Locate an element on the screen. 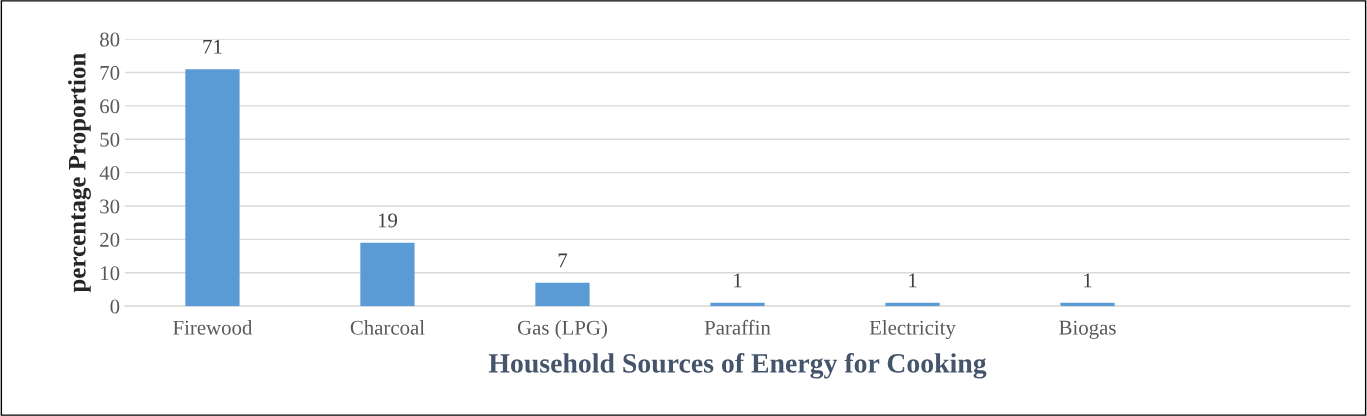 The height and width of the screenshot is (416, 1367). data-label: 7 is located at coordinates (563, 260).